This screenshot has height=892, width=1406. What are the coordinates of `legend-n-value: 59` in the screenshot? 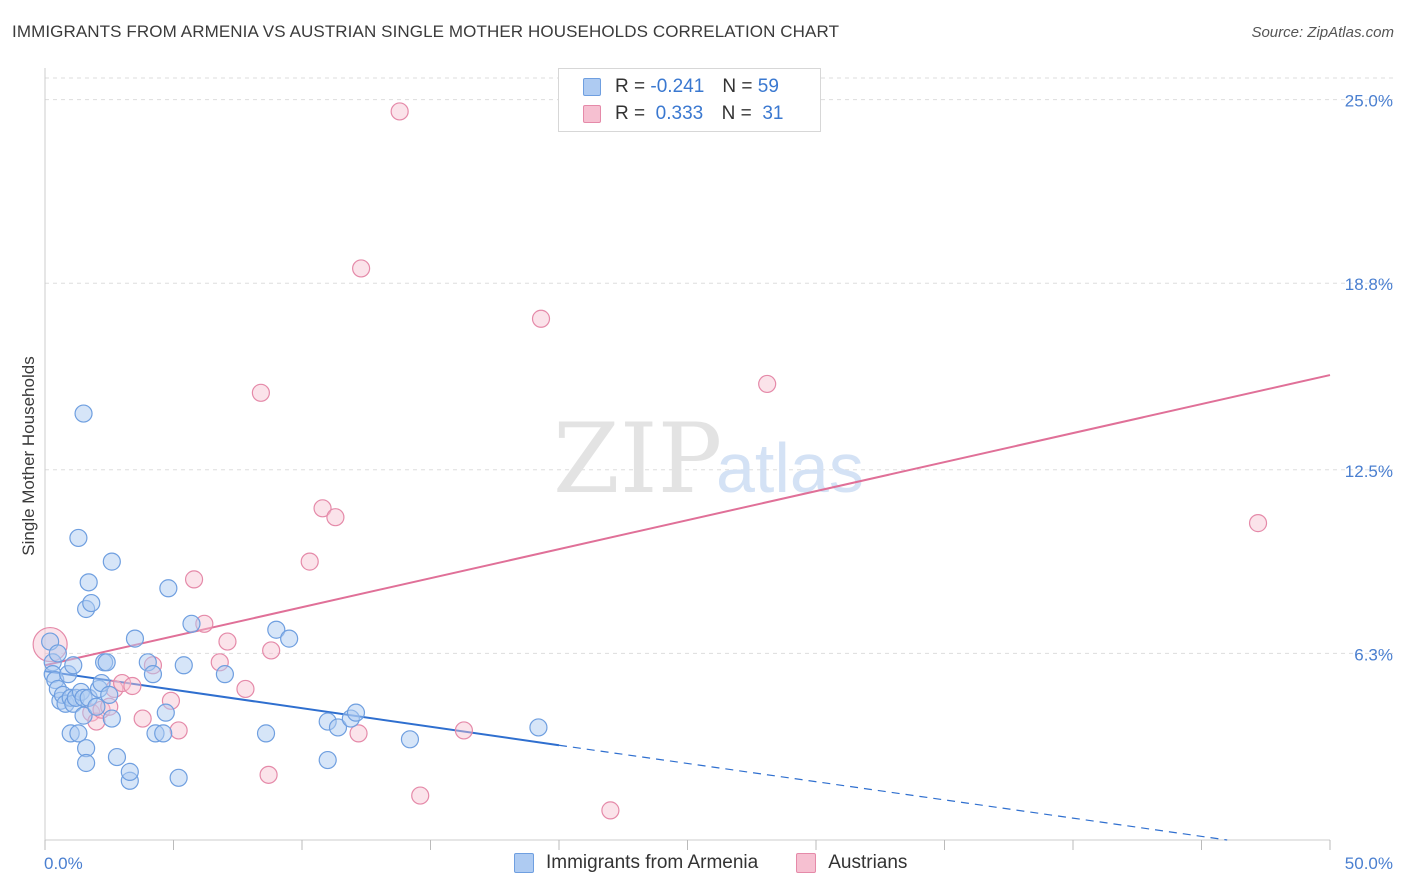 It's located at (768, 86).